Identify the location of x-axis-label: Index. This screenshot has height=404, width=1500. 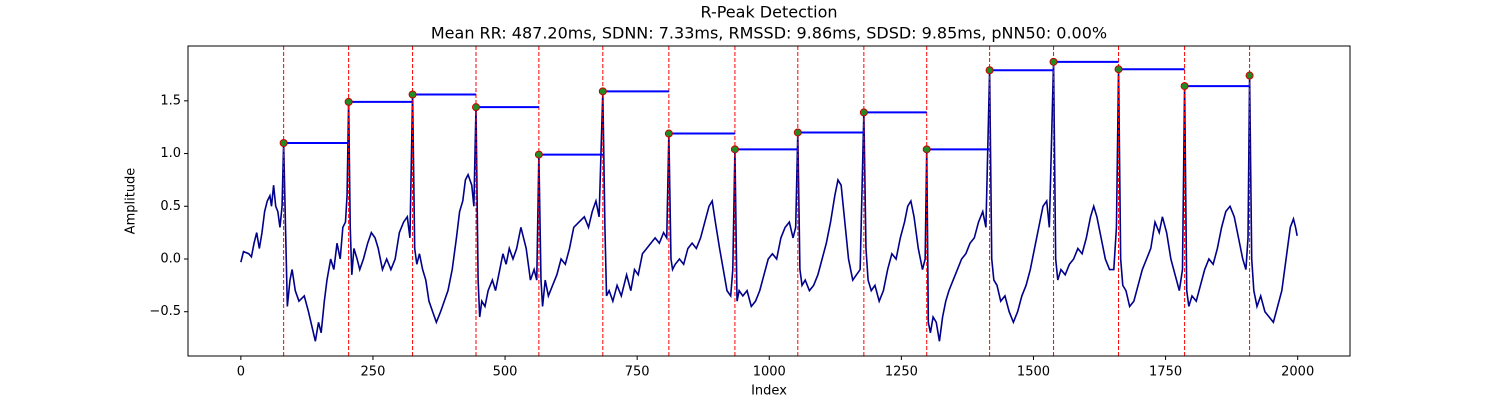
(769, 391).